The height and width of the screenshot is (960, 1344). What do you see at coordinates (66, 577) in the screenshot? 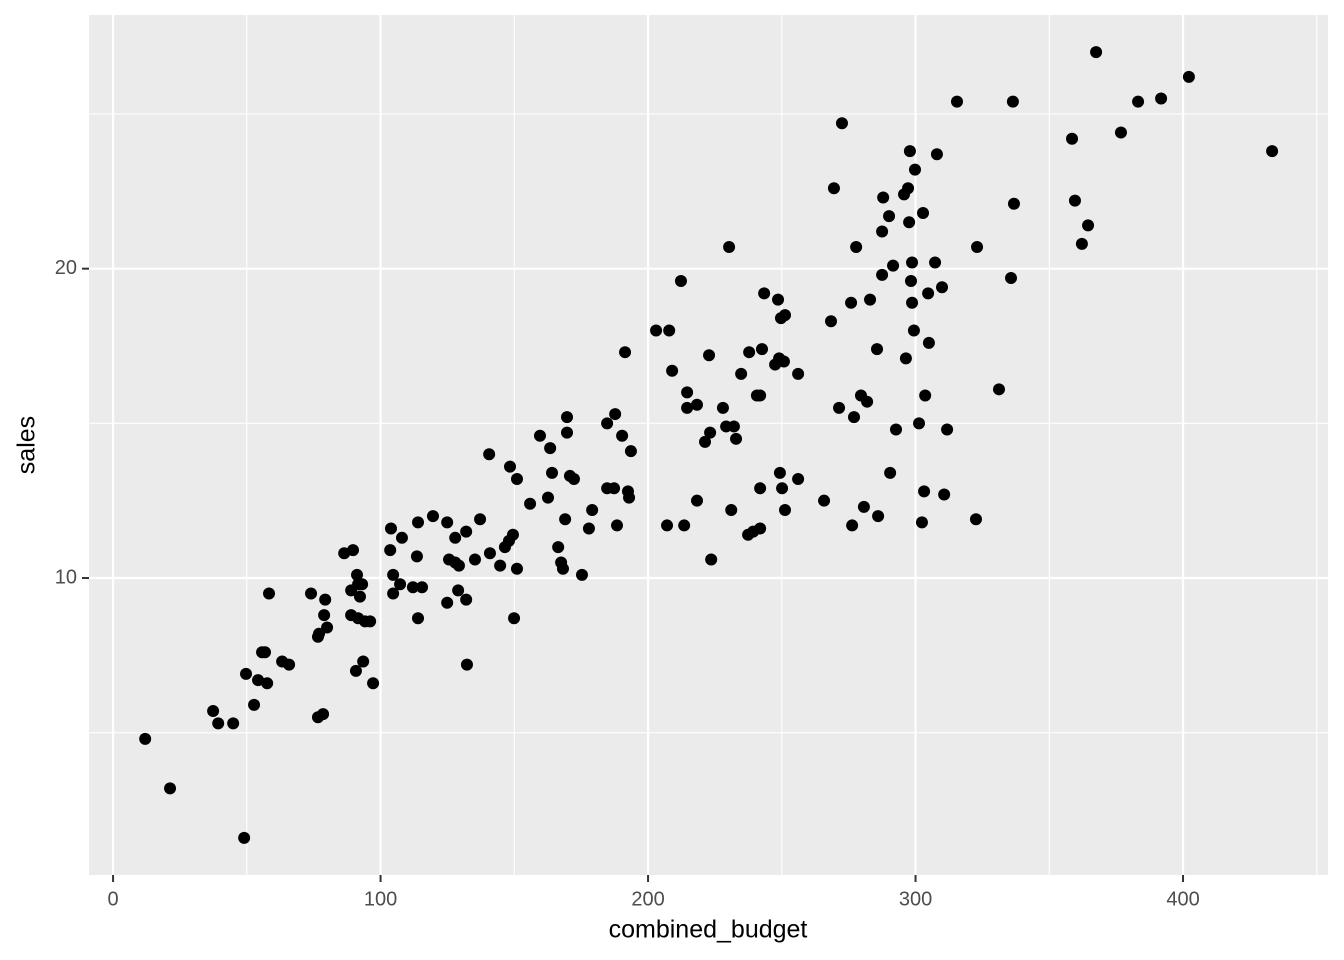
I see `y-tick-label: 10` at bounding box center [66, 577].